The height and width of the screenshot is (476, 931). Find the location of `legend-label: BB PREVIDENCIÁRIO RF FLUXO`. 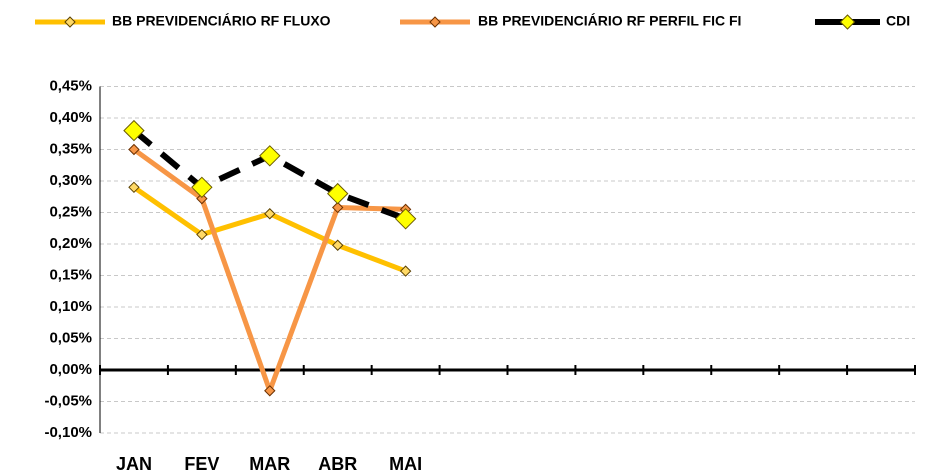

legend-label: BB PREVIDENCIÁRIO RF FLUXO is located at coordinates (221, 21).